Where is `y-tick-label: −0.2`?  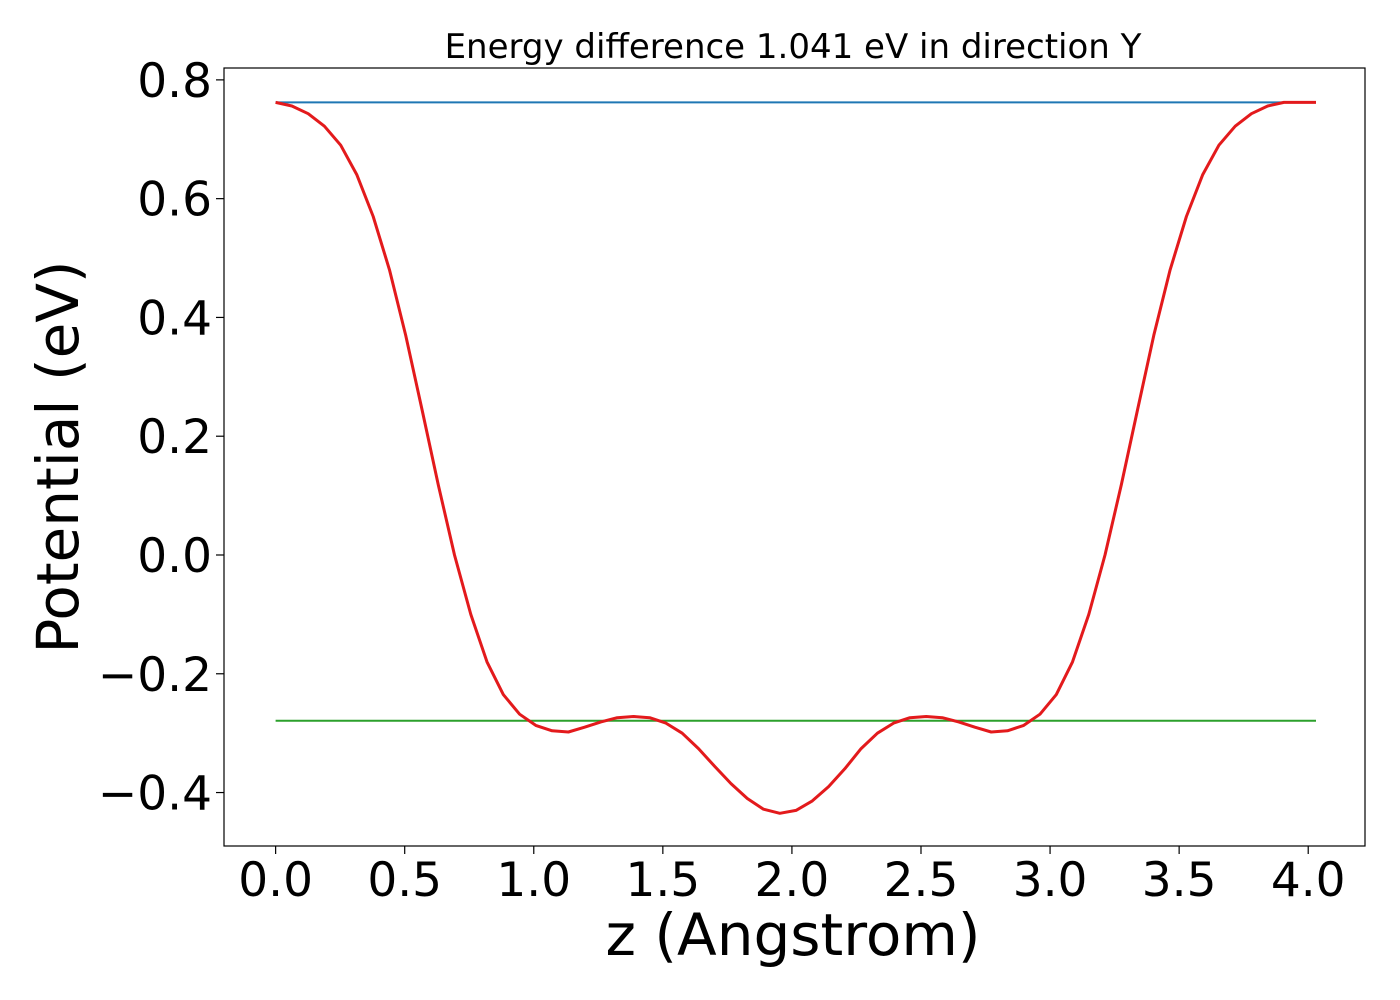
y-tick-label: −0.2 is located at coordinates (155, 675).